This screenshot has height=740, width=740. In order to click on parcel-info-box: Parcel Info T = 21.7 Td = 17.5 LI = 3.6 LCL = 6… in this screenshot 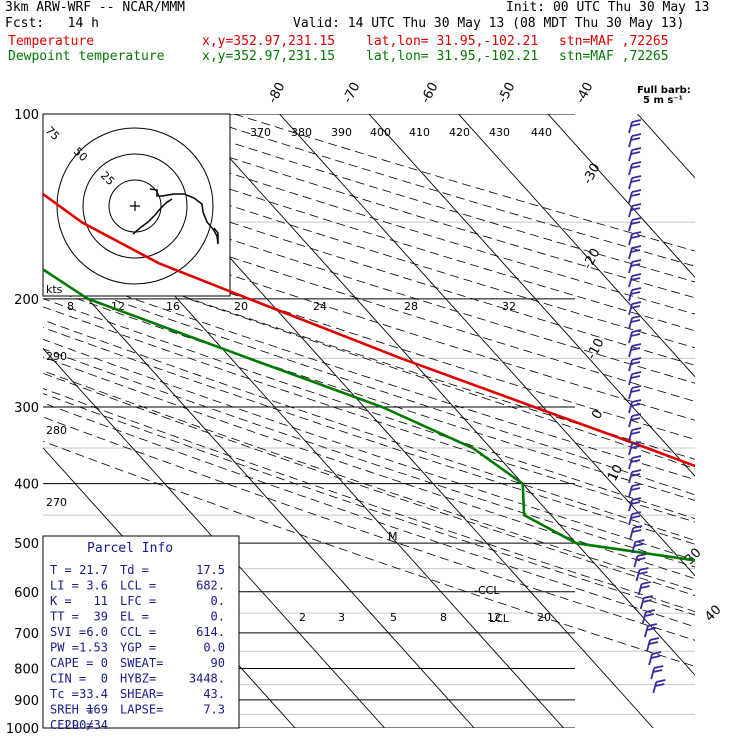, I will do `click(141, 633)`.